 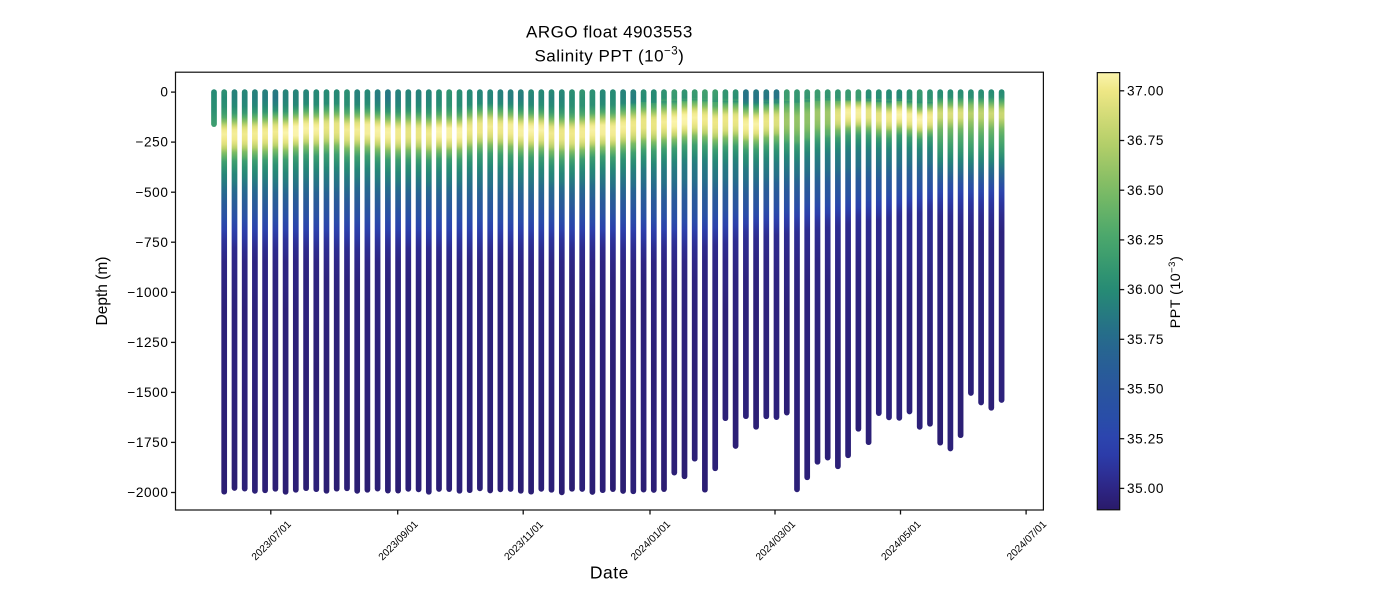 What do you see at coordinates (1145, 140) in the screenshot?
I see `svg-text: 36.75` at bounding box center [1145, 140].